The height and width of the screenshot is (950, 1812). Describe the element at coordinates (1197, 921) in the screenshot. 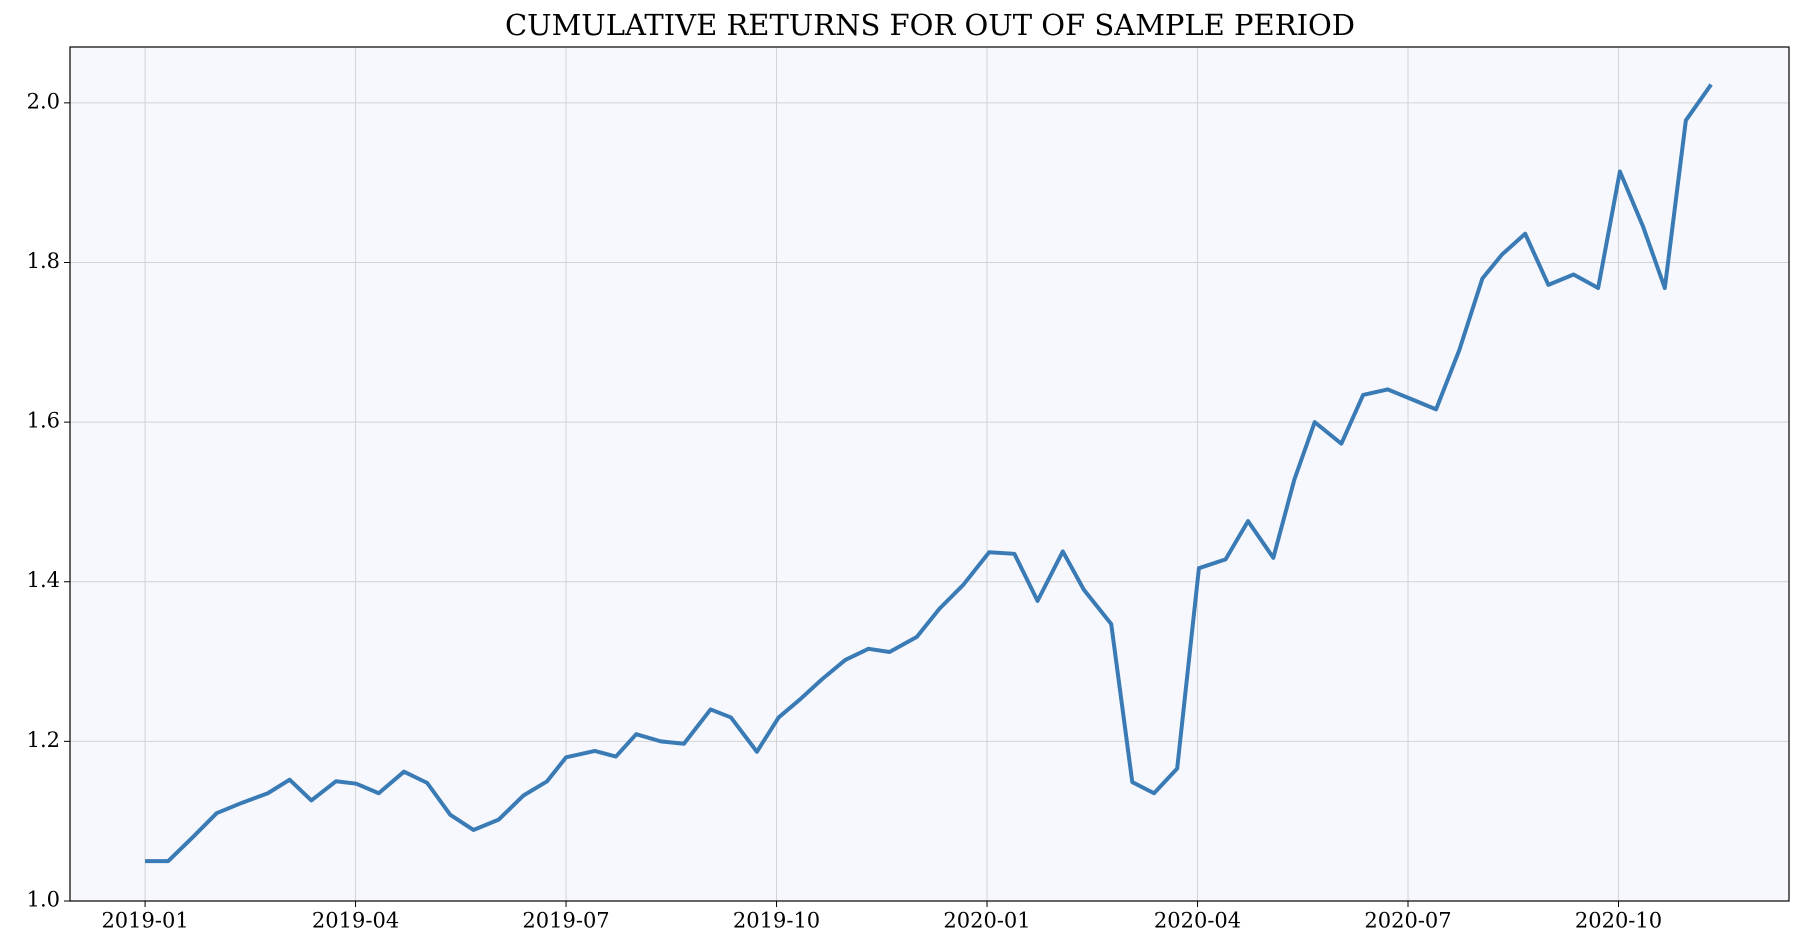

I see `x-tick-label: 2020-04` at that location.